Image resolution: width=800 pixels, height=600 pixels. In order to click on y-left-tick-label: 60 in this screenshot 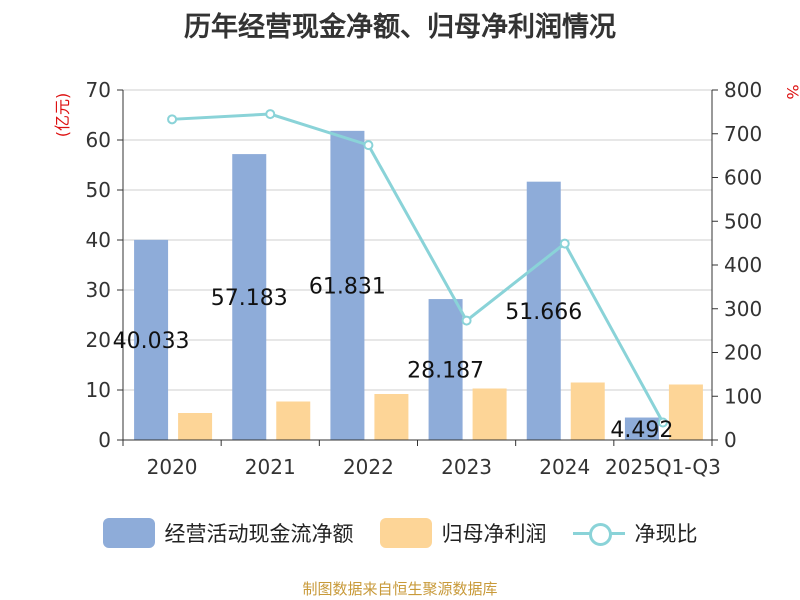, I will do `click(98, 140)`.